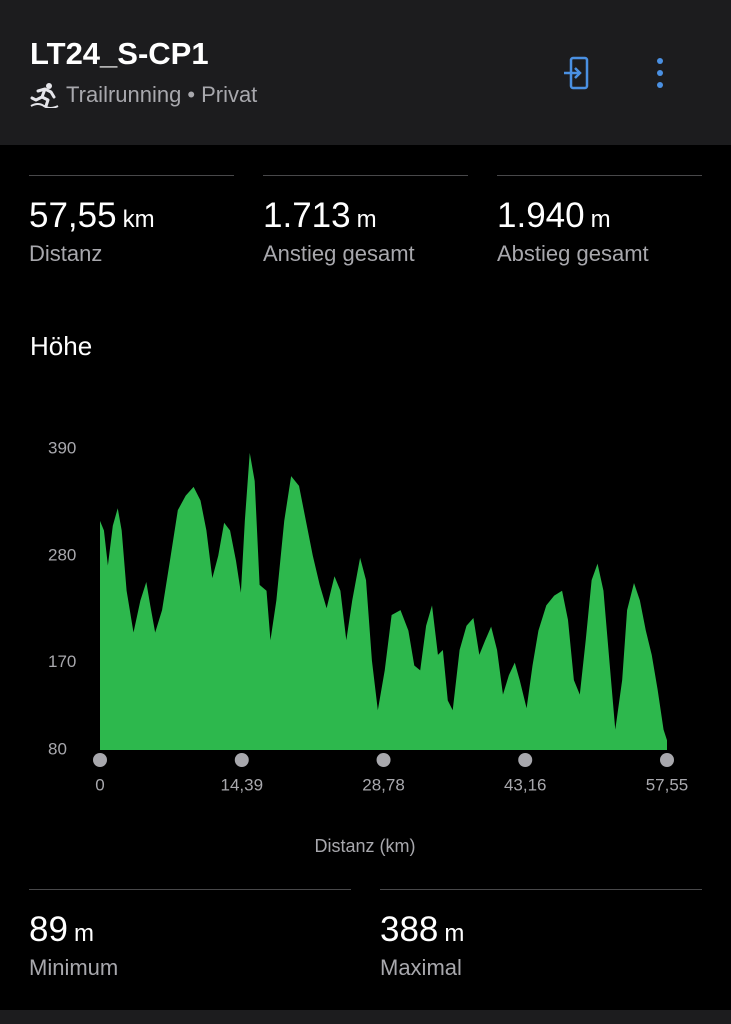 The width and height of the screenshot is (731, 1024). I want to click on activity-type: Trailrunning, so click(124, 94).